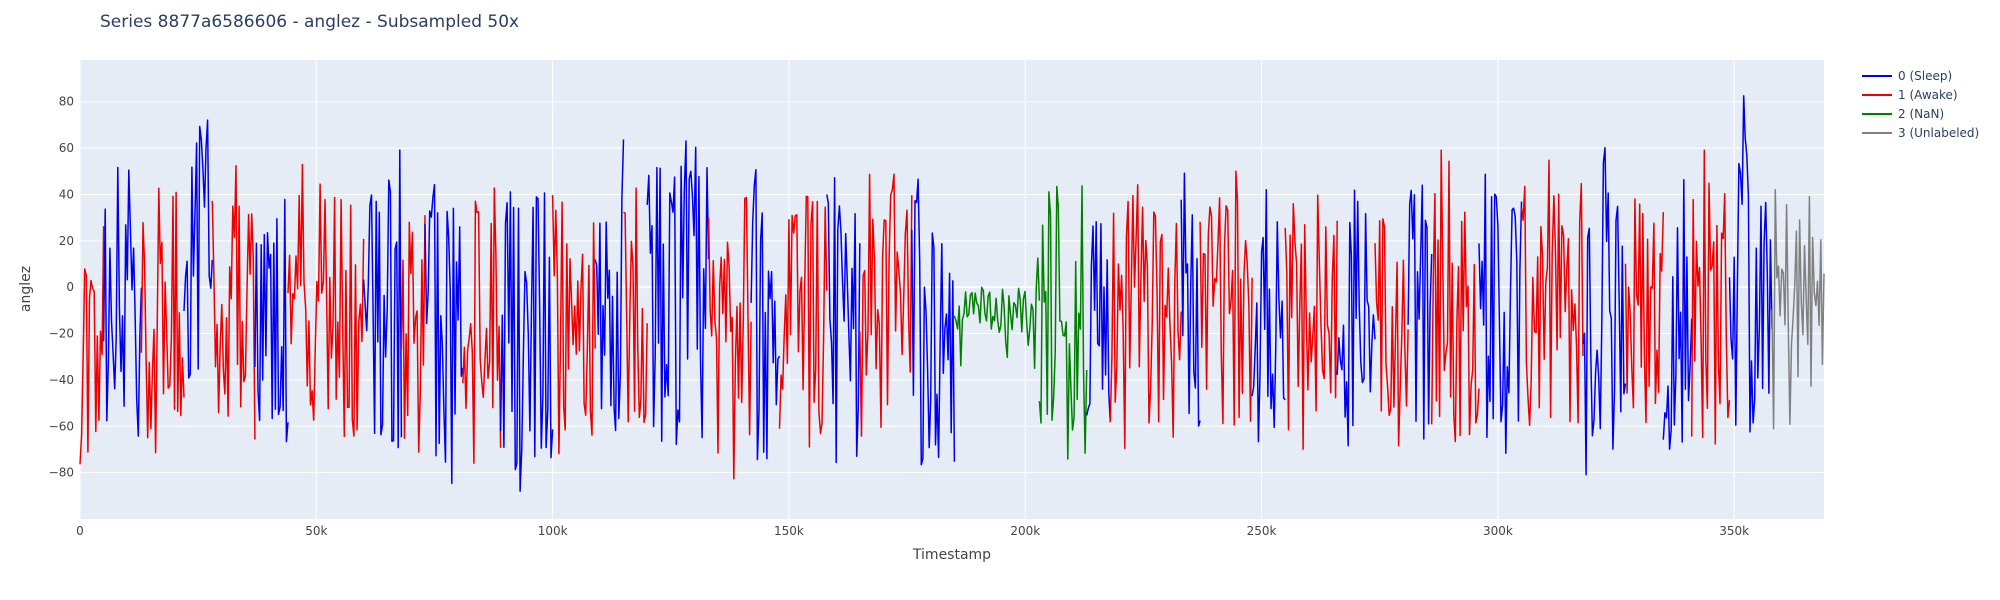 Image resolution: width=2000 pixels, height=600 pixels. Describe the element at coordinates (66, 102) in the screenshot. I see `y-tick-label: 80` at that location.